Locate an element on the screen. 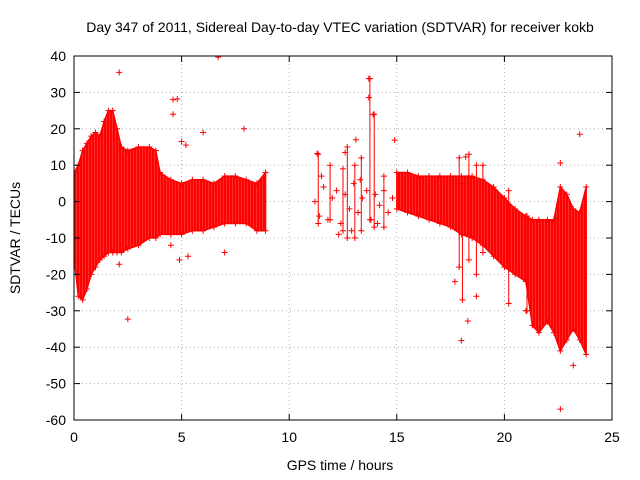 The image size is (640, 480). x-tick-label: 15 is located at coordinates (397, 437).